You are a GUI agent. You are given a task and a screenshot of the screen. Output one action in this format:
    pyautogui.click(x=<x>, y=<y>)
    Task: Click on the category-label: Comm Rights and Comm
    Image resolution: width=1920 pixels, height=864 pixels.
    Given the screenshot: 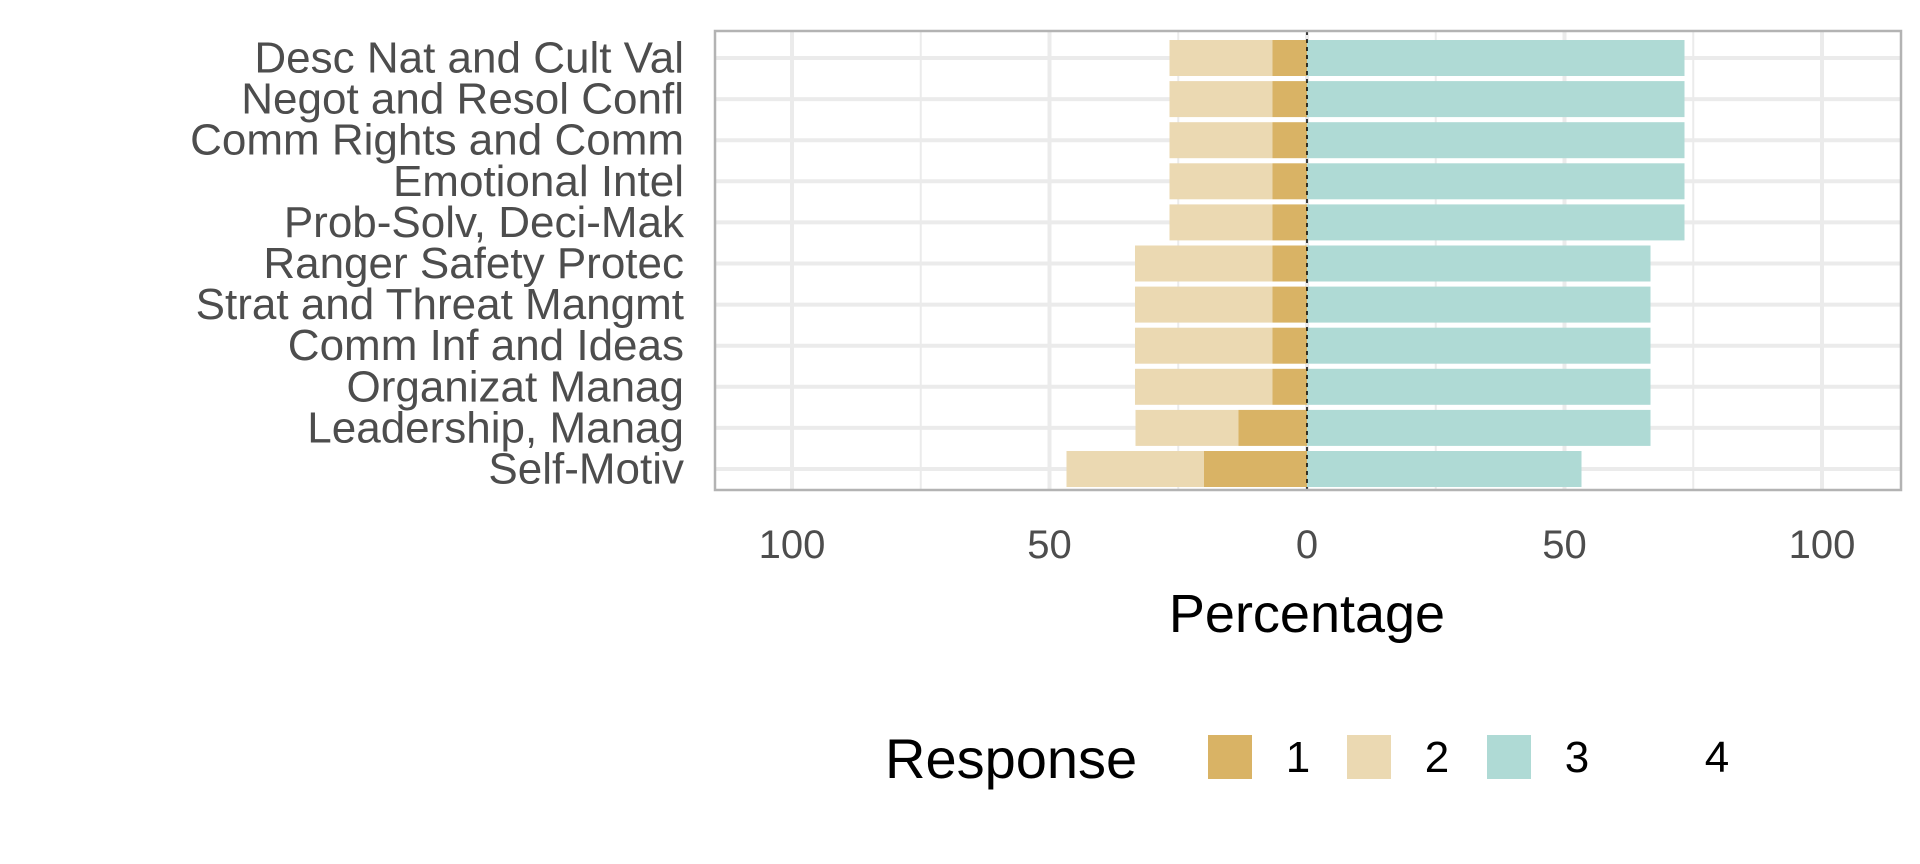 What is the action you would take?
    pyautogui.click(x=437, y=140)
    